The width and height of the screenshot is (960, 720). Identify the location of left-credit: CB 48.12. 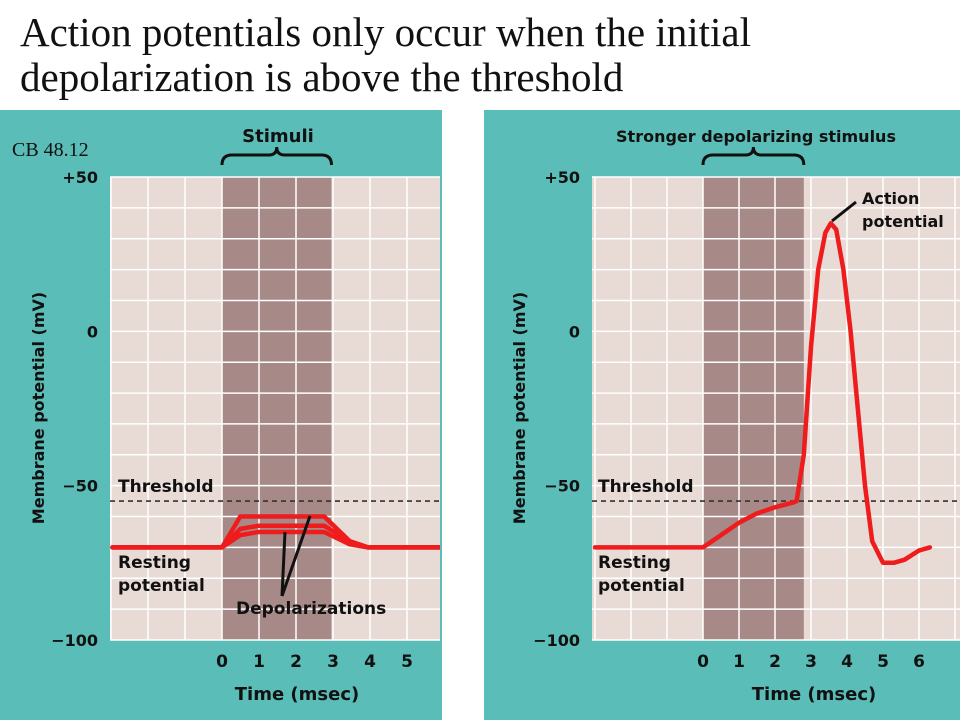
(50, 150).